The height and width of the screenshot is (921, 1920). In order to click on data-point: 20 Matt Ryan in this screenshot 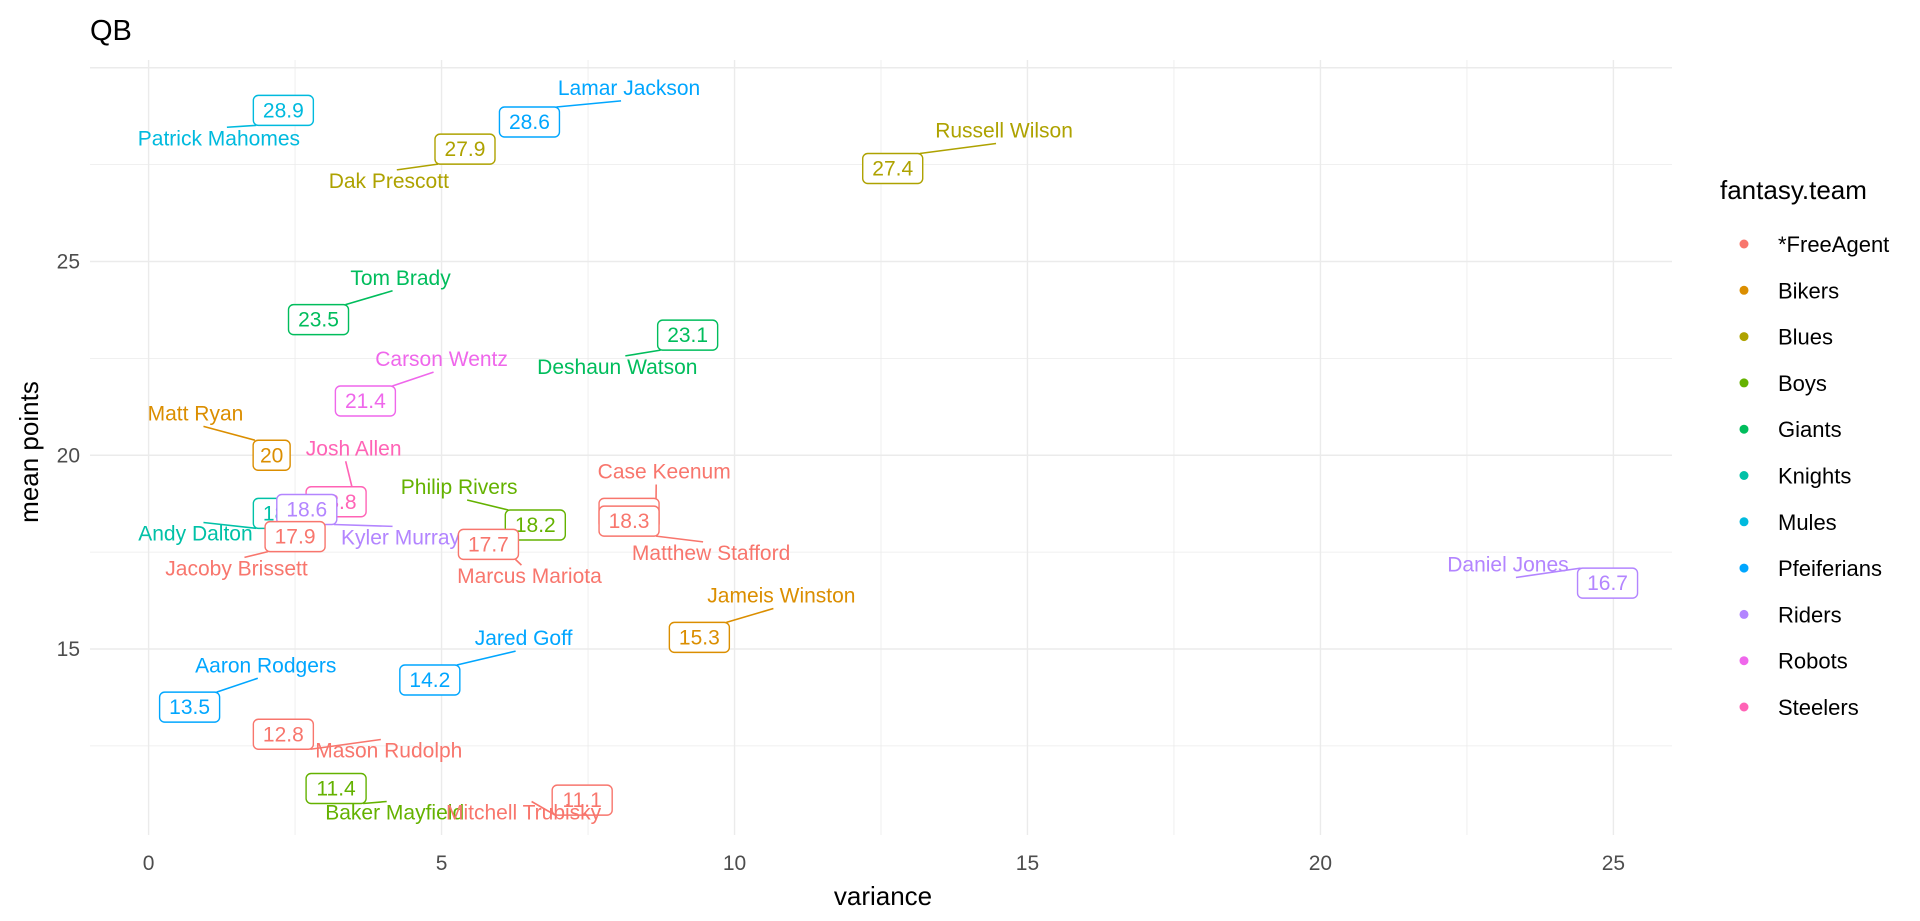, I will do `click(219, 436)`.